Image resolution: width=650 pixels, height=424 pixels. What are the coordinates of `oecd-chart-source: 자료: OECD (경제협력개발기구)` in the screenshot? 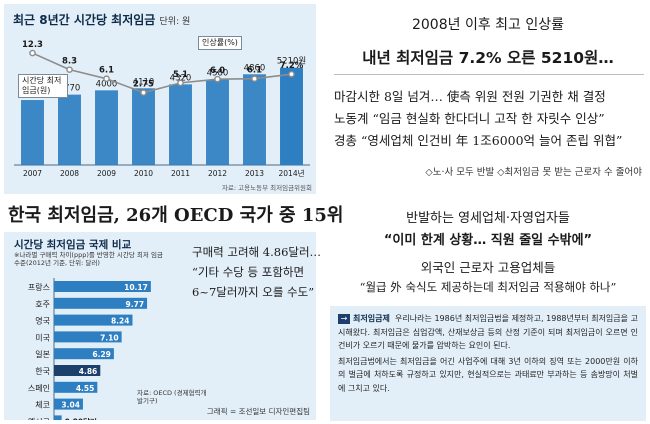 It's located at (172, 397).